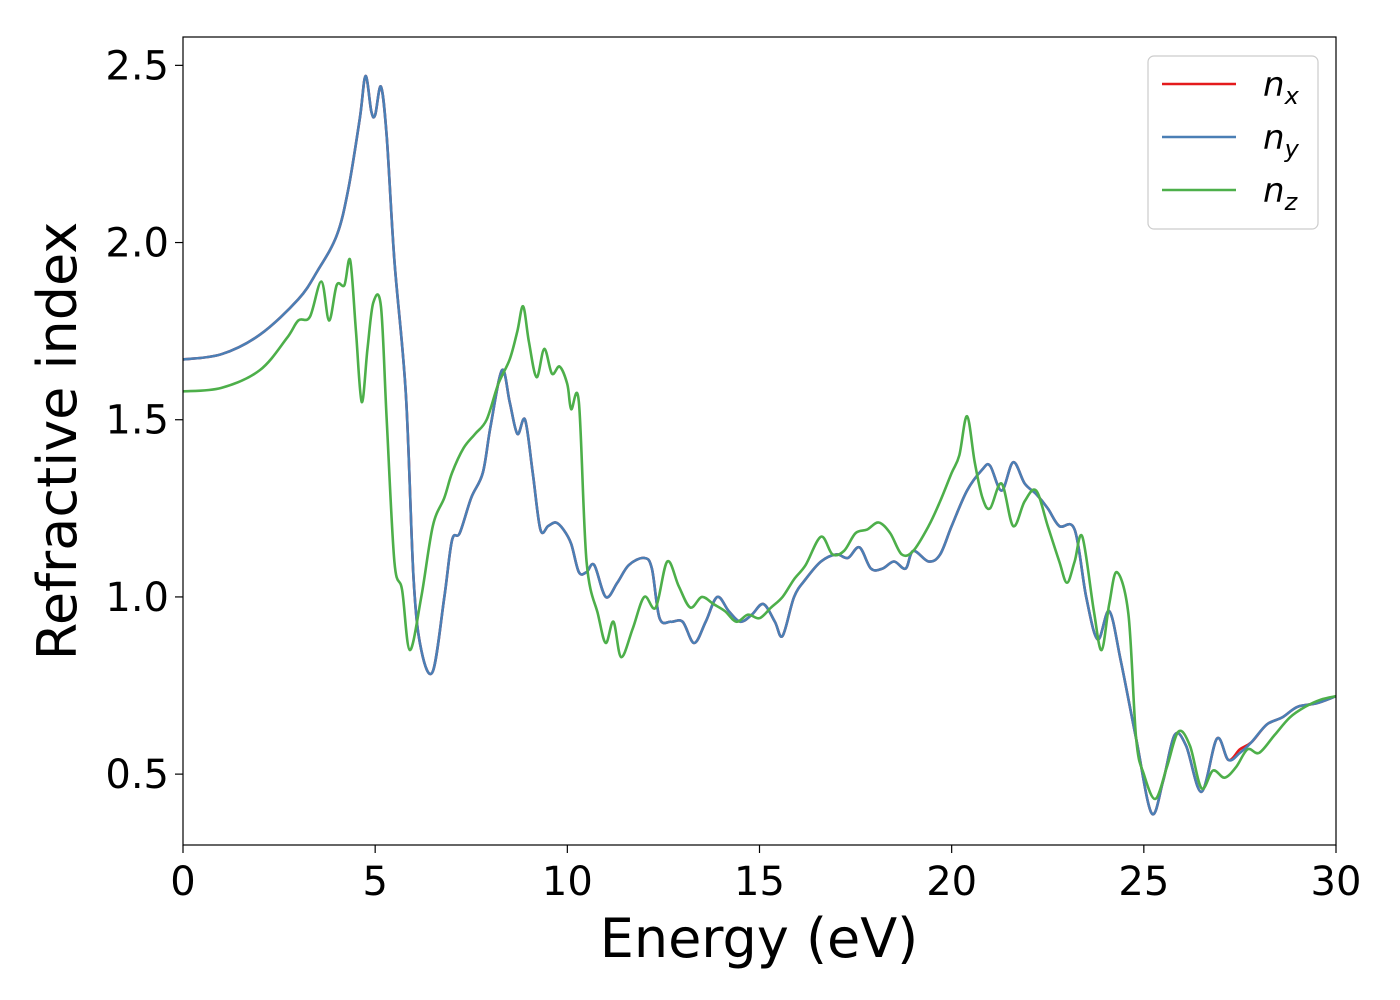 This screenshot has width=1400, height=1000. I want to click on legend-label-ny: ny, so click(1281, 140).